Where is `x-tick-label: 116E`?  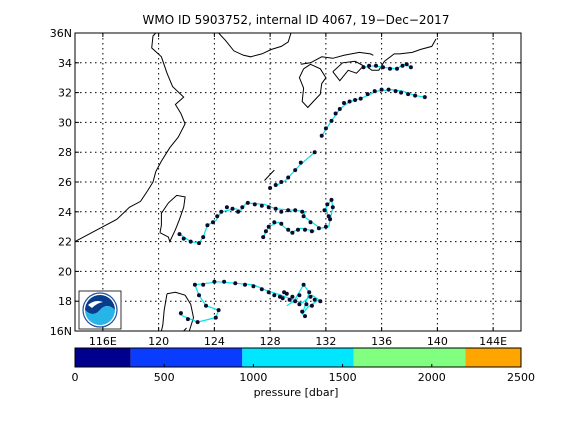 x-tick-label: 116E is located at coordinates (103, 341).